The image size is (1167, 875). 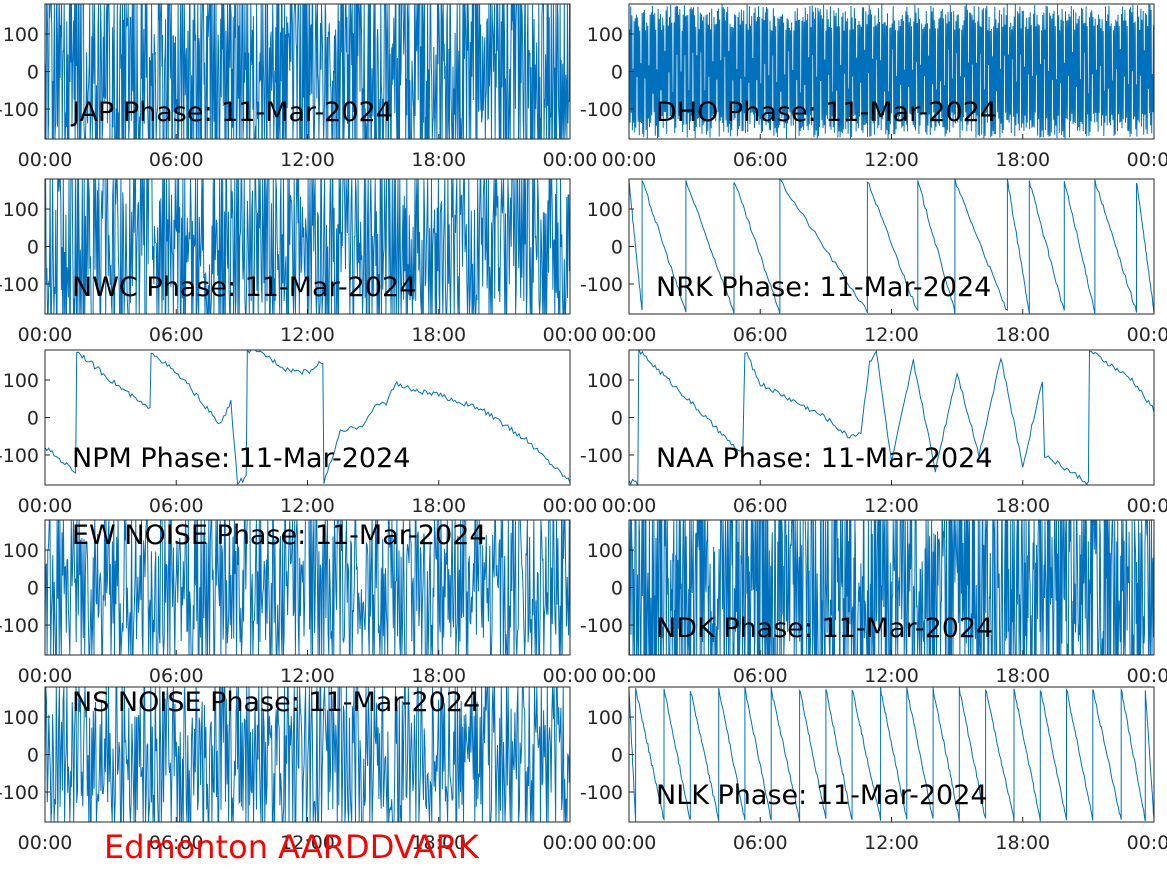 What do you see at coordinates (826, 112) in the screenshot?
I see `panel-title: DHO Phase: 11-Mar-2024` at bounding box center [826, 112].